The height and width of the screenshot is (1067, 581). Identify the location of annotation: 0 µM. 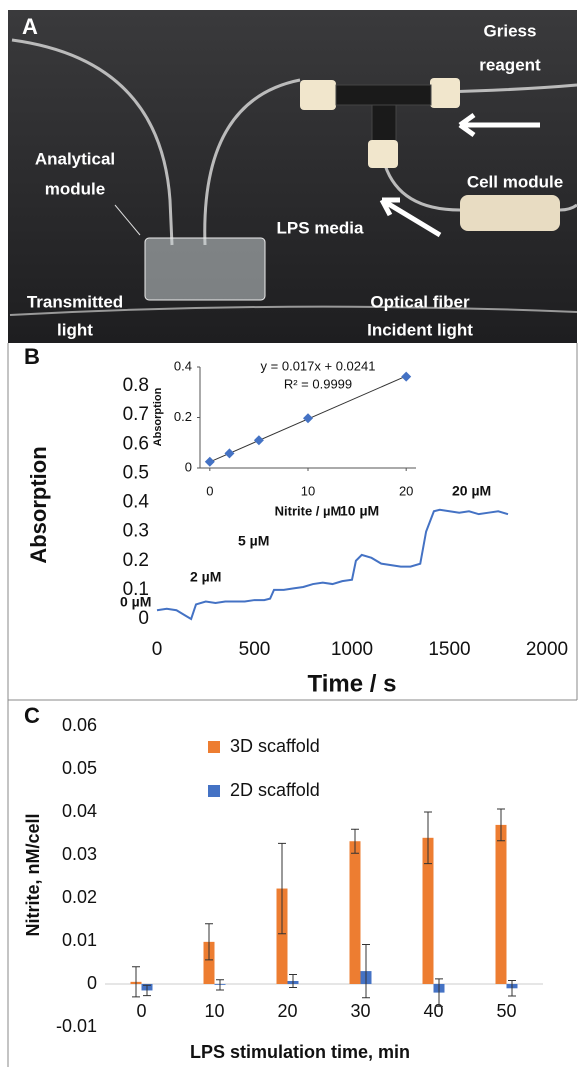
(135, 602).